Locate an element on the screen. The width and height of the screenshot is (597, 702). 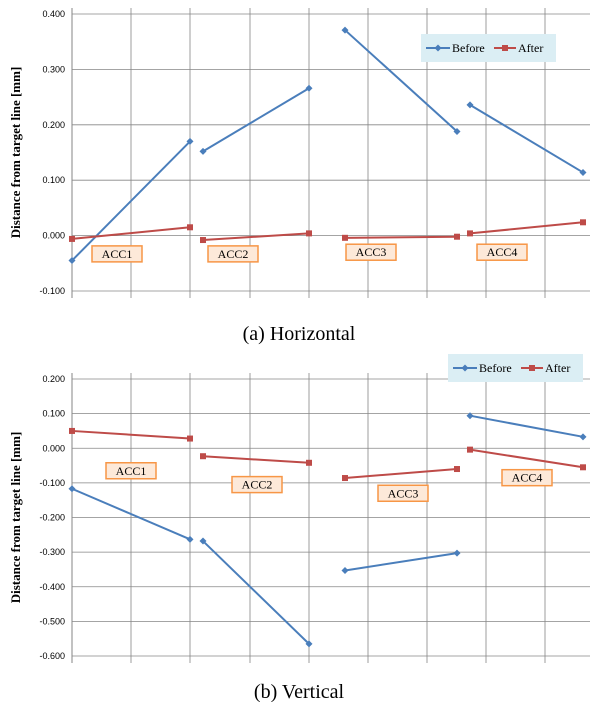
caption-vertical: (b) Vertical is located at coordinates (299, 691).